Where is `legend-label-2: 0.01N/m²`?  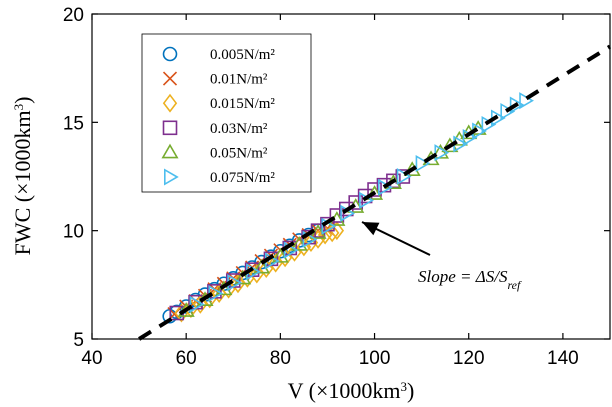 legend-label-2: 0.01N/m² is located at coordinates (239, 80).